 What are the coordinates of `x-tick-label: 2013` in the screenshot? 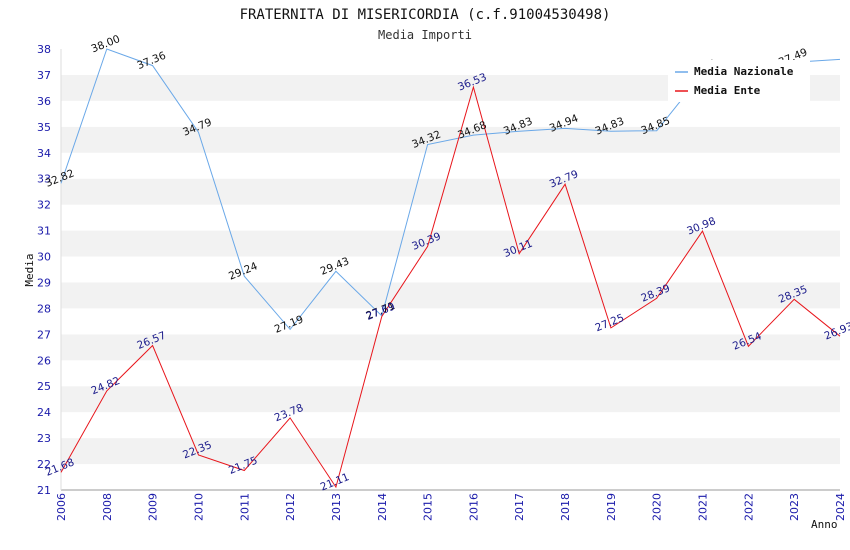 It's located at (336, 507).